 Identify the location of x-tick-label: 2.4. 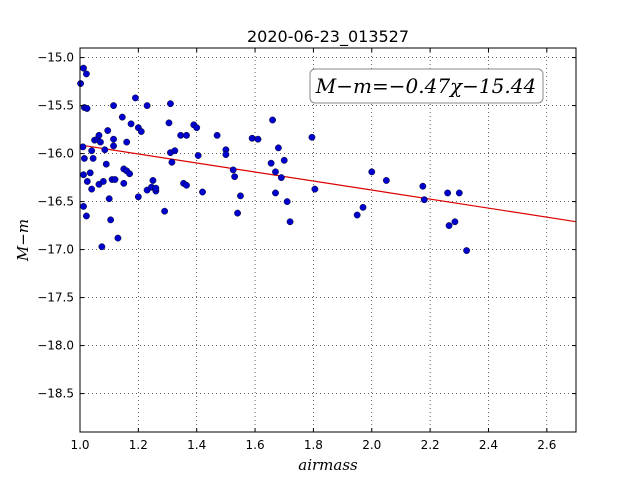
(488, 445).